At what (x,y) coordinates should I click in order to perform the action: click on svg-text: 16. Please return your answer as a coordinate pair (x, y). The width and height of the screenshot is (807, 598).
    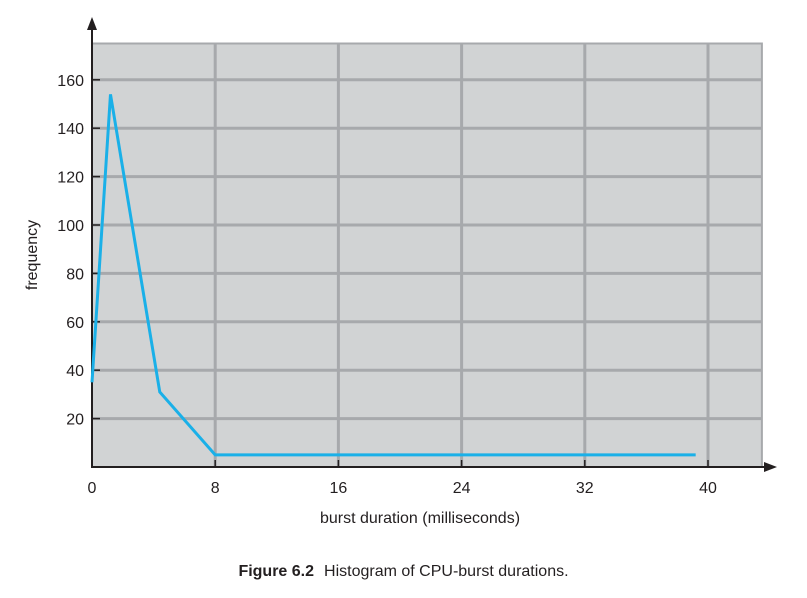
    Looking at the image, I should click on (339, 488).